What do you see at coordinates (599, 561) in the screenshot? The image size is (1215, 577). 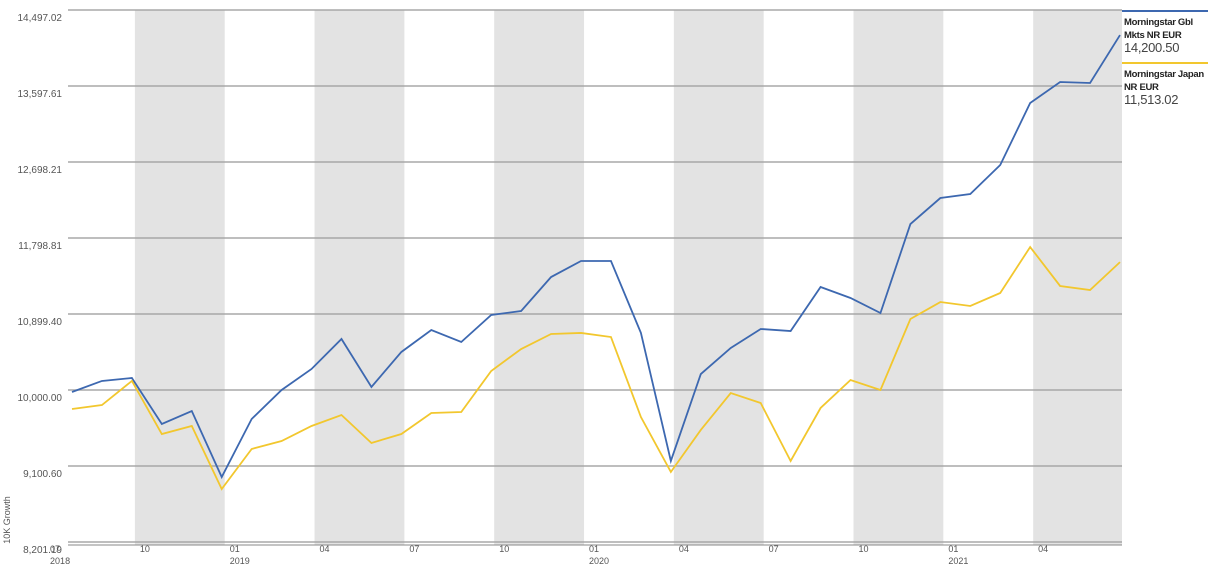 I see `x-year-label: 2020` at bounding box center [599, 561].